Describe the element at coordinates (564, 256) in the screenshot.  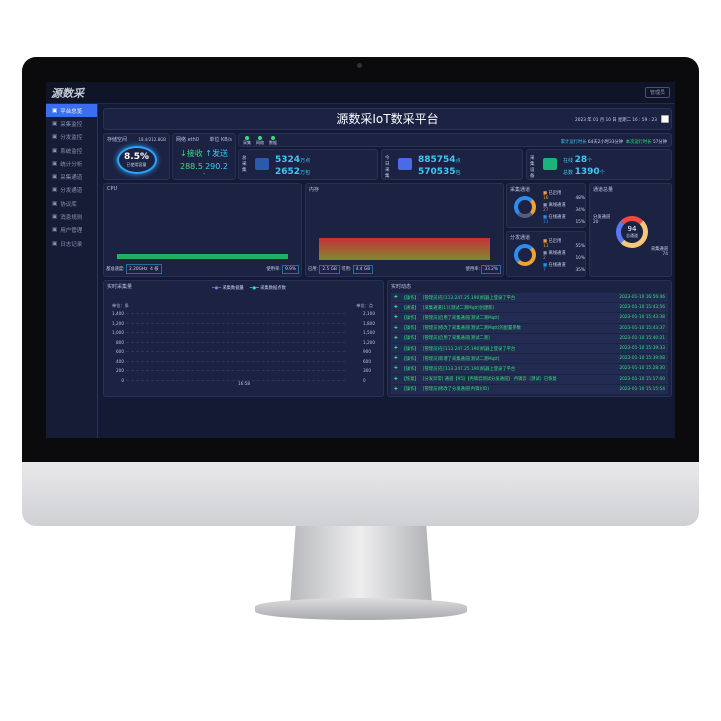
I see `channel-stat: ■ 离线通道 2 10%` at that location.